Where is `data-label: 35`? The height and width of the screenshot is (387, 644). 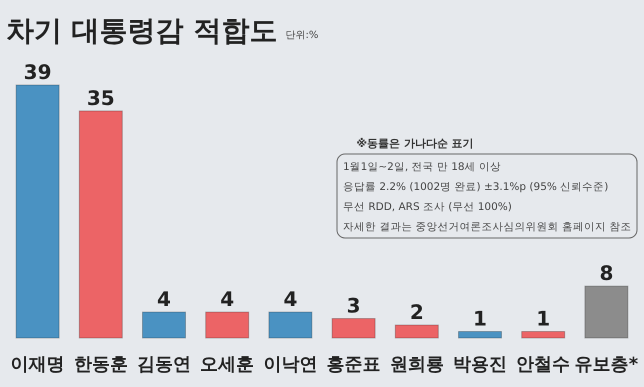
data-label: 35 is located at coordinates (100, 98).